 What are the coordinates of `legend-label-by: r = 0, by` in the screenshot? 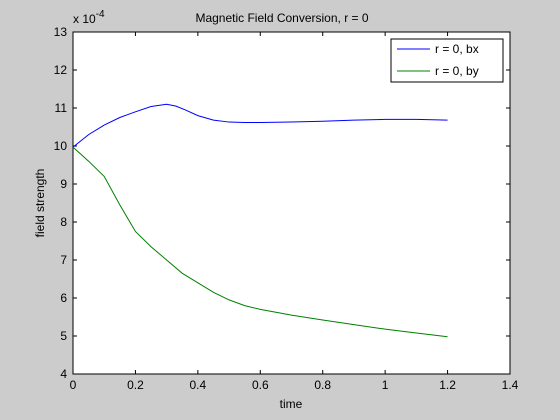 It's located at (457, 71).